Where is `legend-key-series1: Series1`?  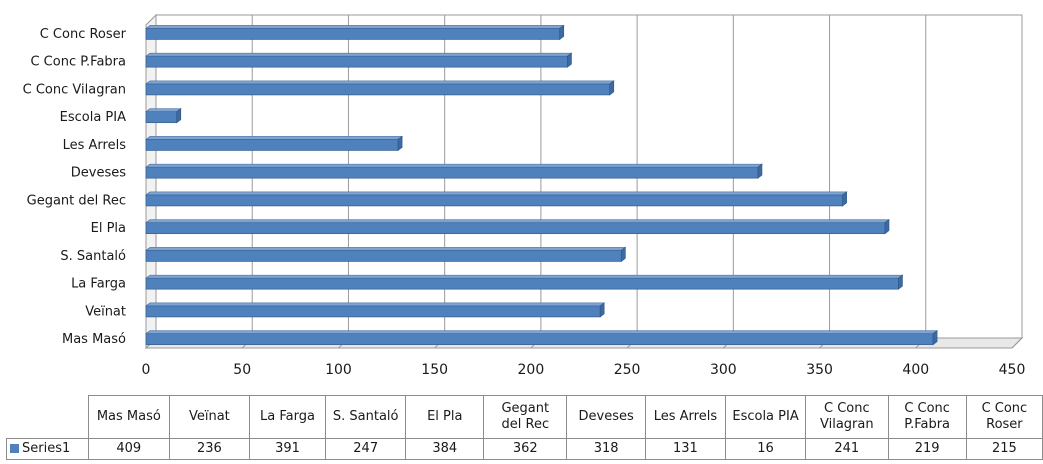 legend-key-series1: Series1 is located at coordinates (47, 449).